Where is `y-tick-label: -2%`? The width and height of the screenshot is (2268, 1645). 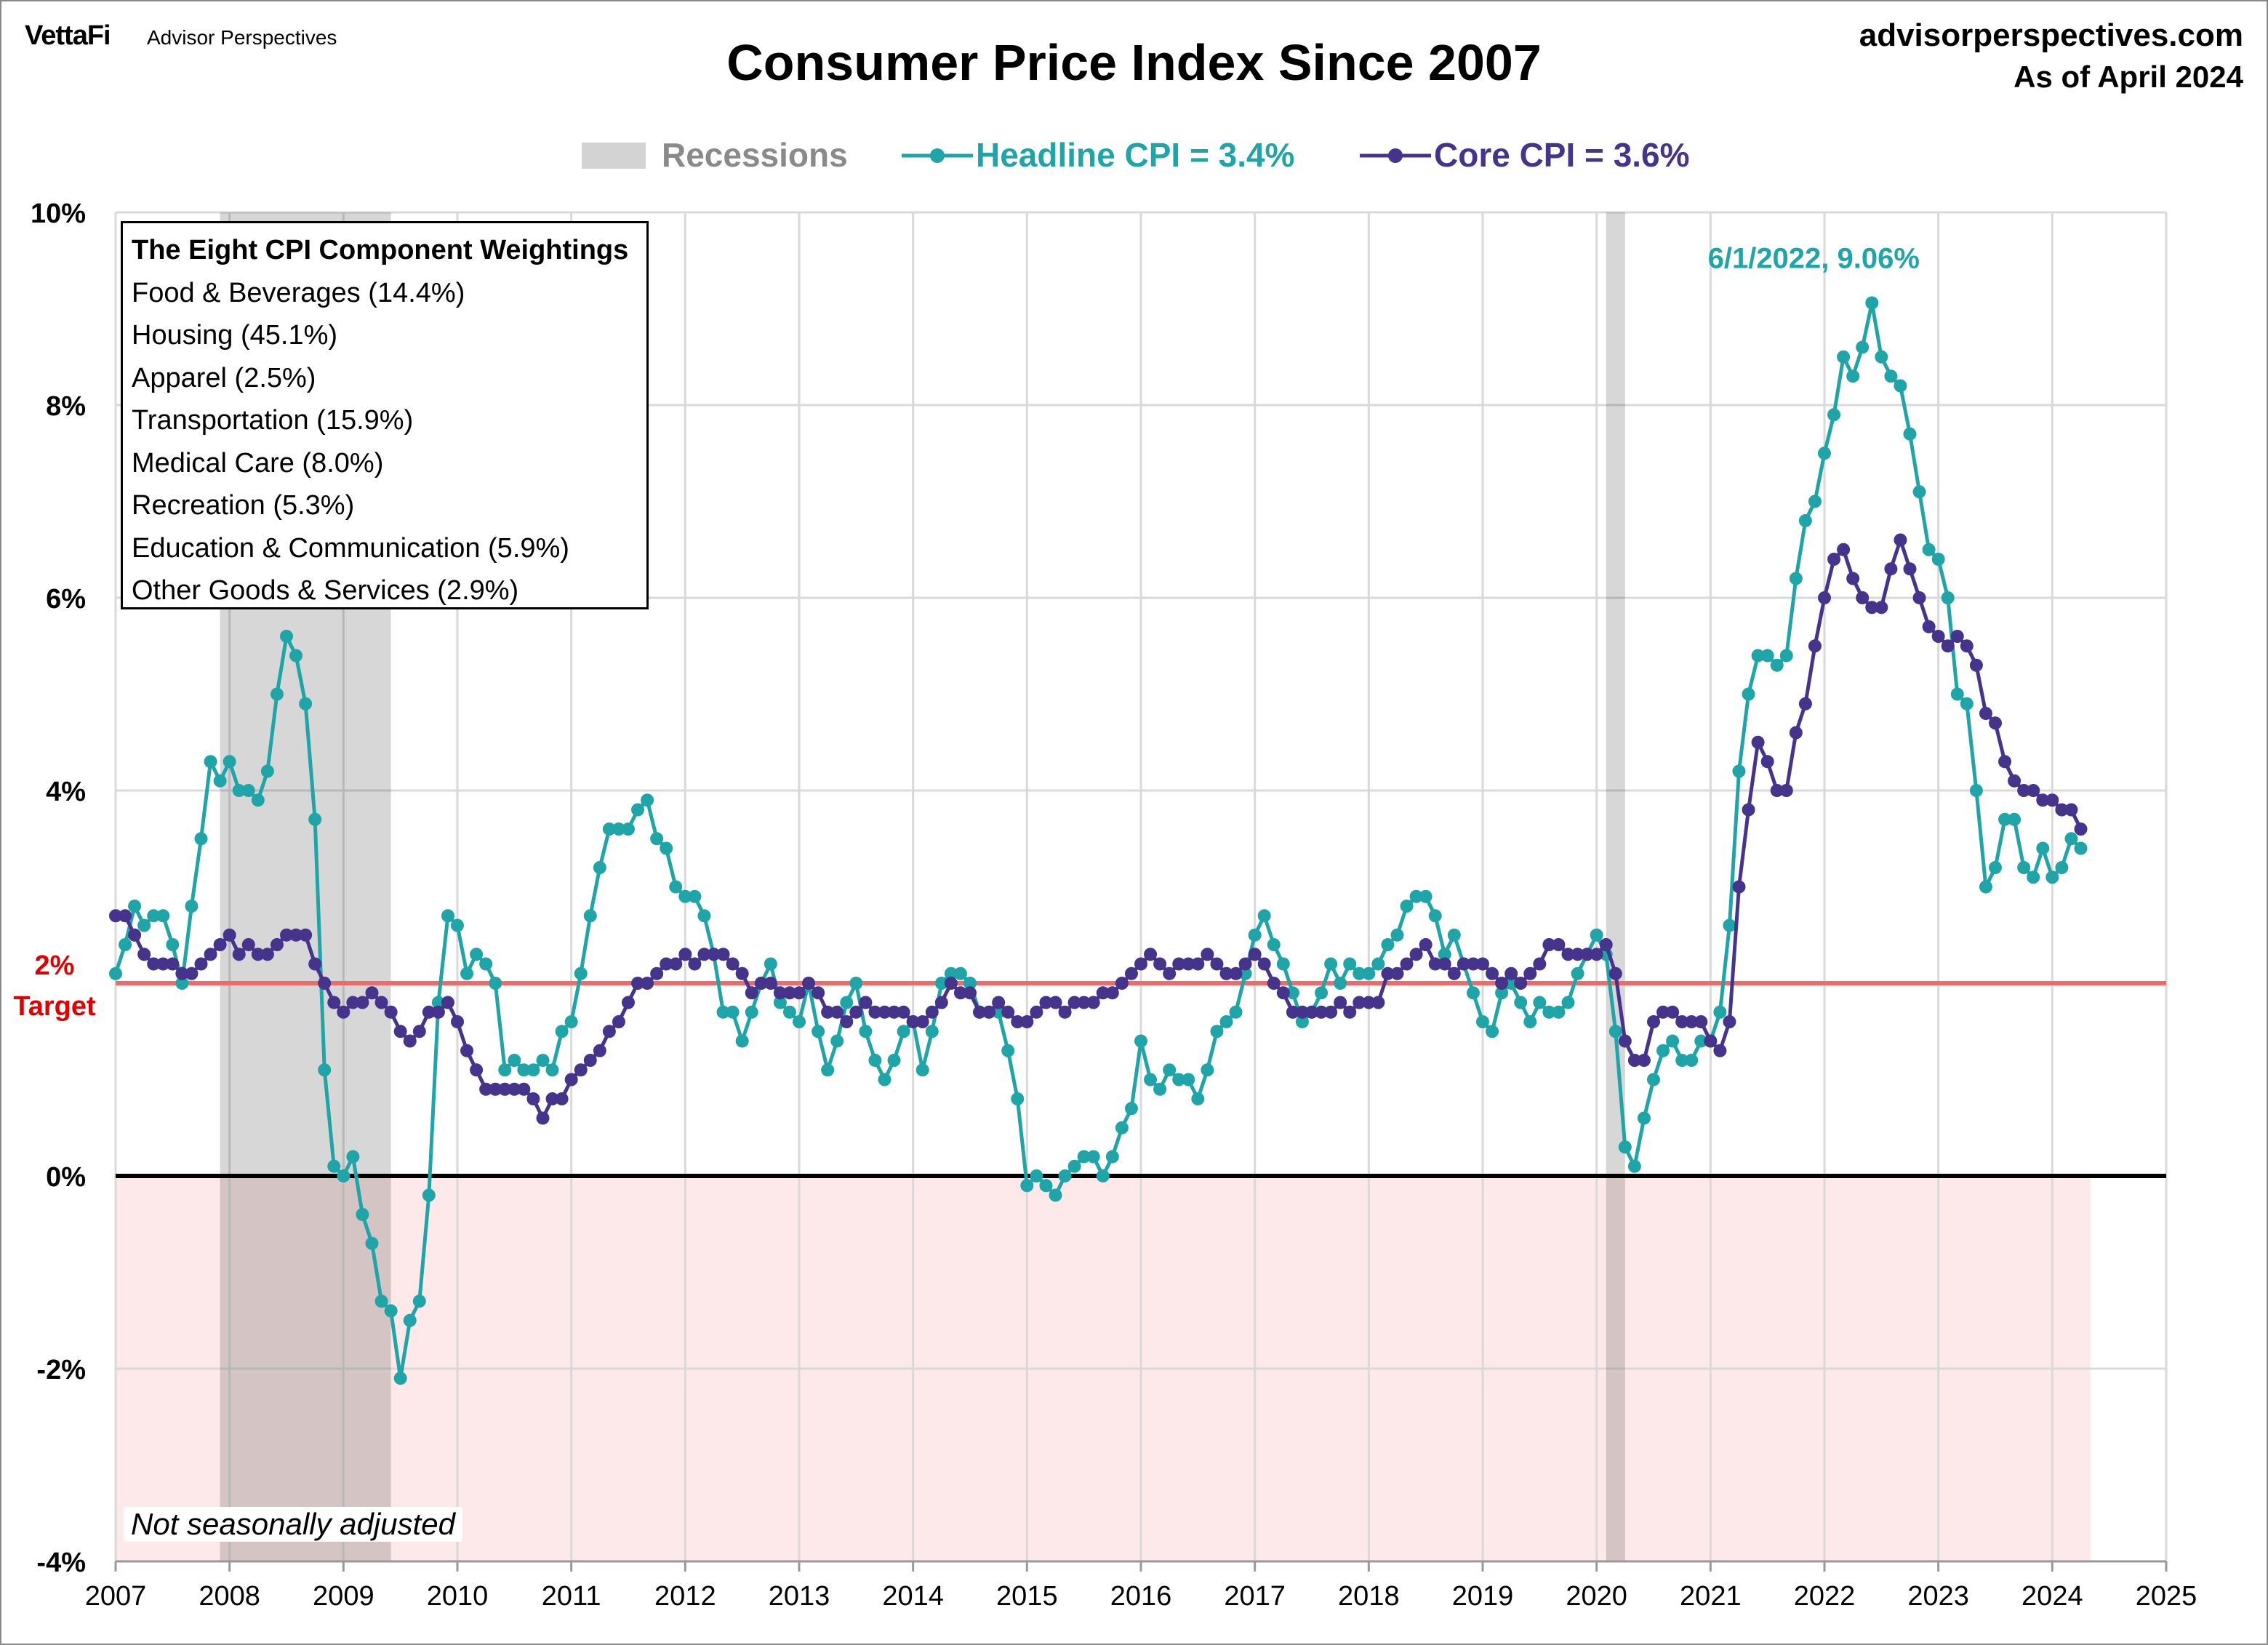 y-tick-label: -2% is located at coordinates (61, 1370).